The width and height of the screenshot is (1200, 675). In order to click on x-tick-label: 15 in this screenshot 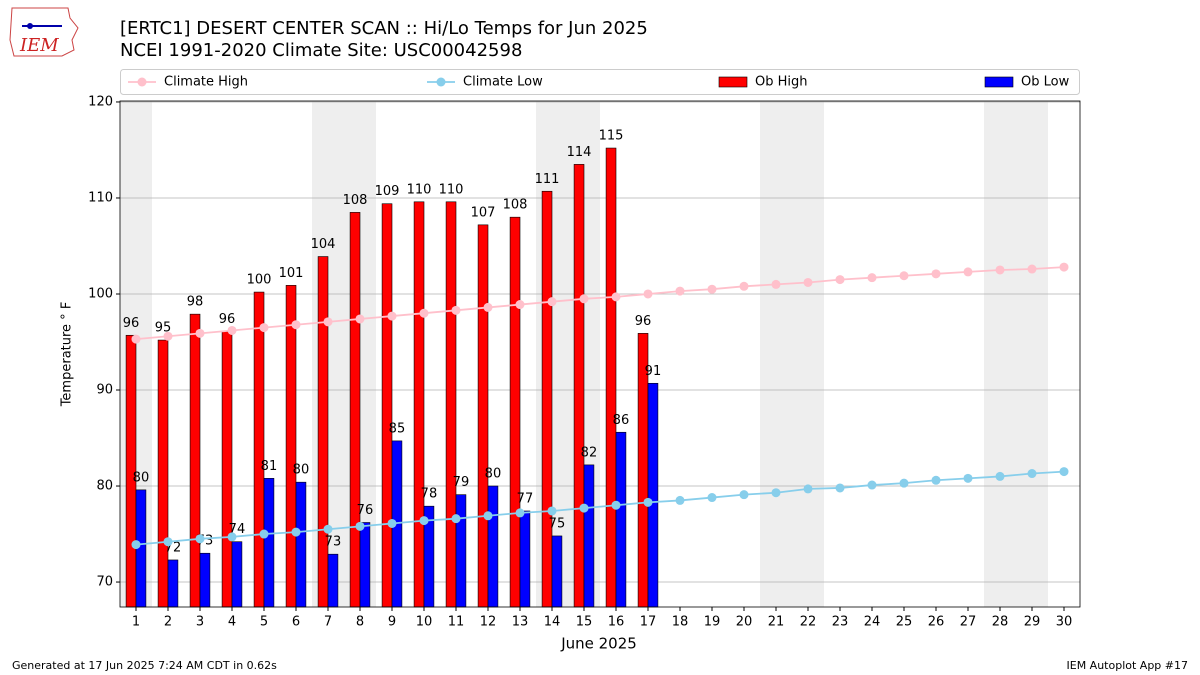, I will do `click(584, 622)`.